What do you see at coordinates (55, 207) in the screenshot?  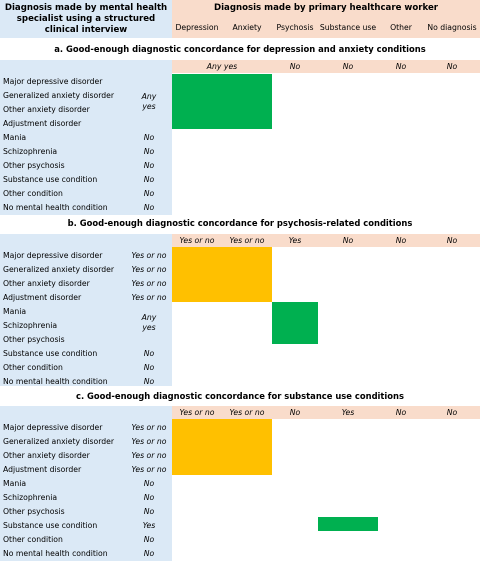 I see `section-a-row-label: No mental health condition` at bounding box center [55, 207].